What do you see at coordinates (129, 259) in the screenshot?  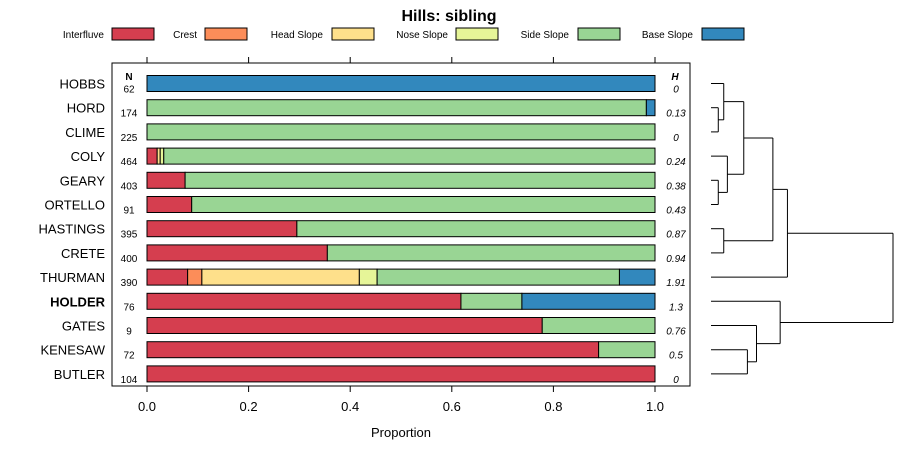 I see `n-value: 400` at bounding box center [129, 259].